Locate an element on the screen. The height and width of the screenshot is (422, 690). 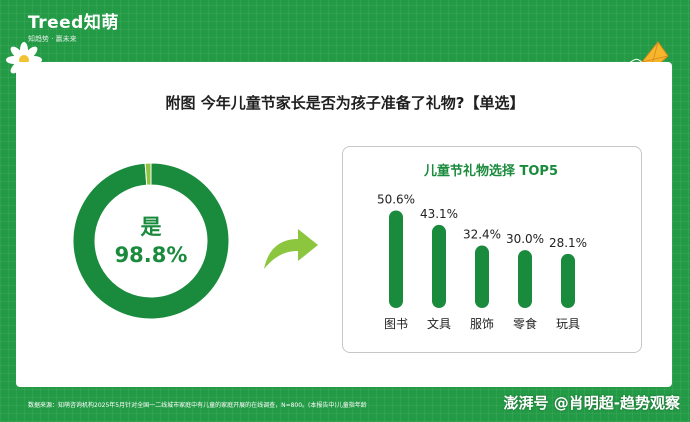
donut-category-label: 是 is located at coordinates (151, 227).